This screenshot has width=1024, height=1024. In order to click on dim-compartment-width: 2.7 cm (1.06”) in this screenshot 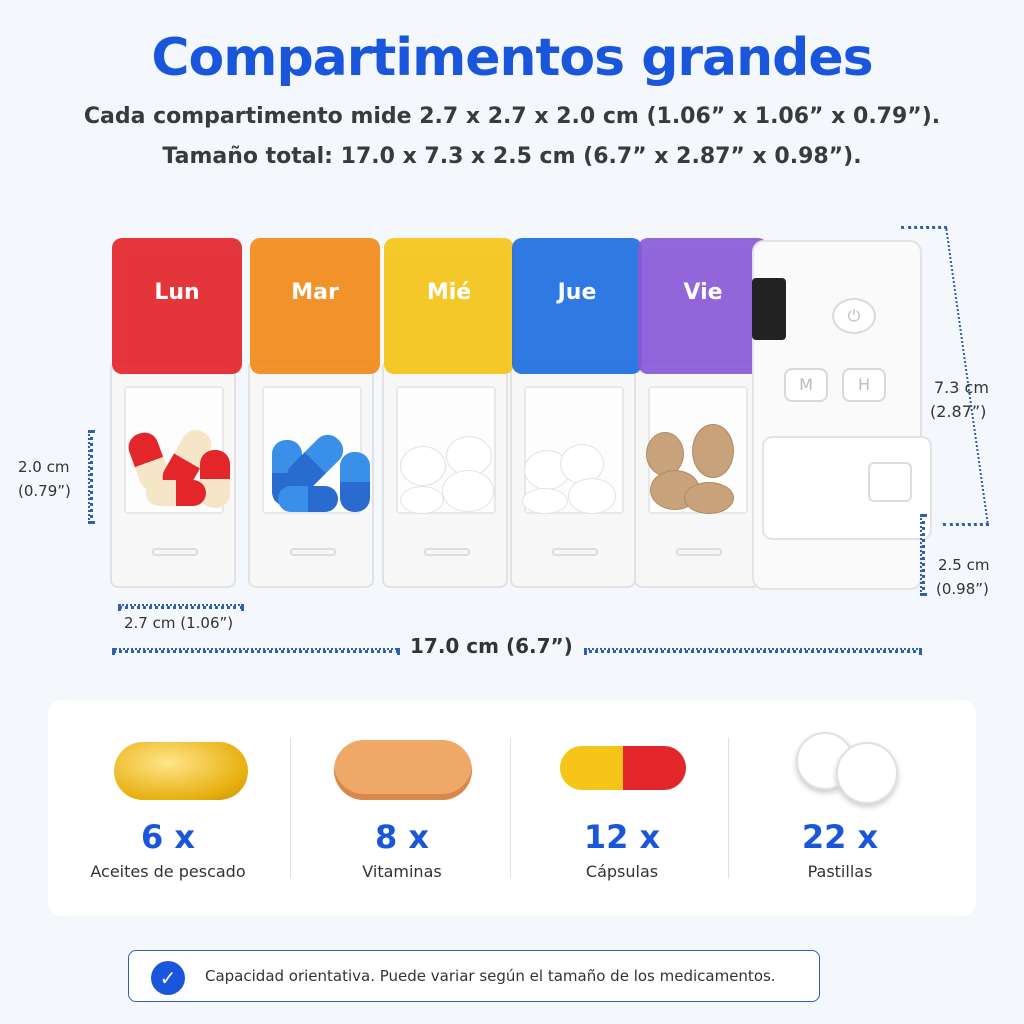, I will do `click(179, 623)`.